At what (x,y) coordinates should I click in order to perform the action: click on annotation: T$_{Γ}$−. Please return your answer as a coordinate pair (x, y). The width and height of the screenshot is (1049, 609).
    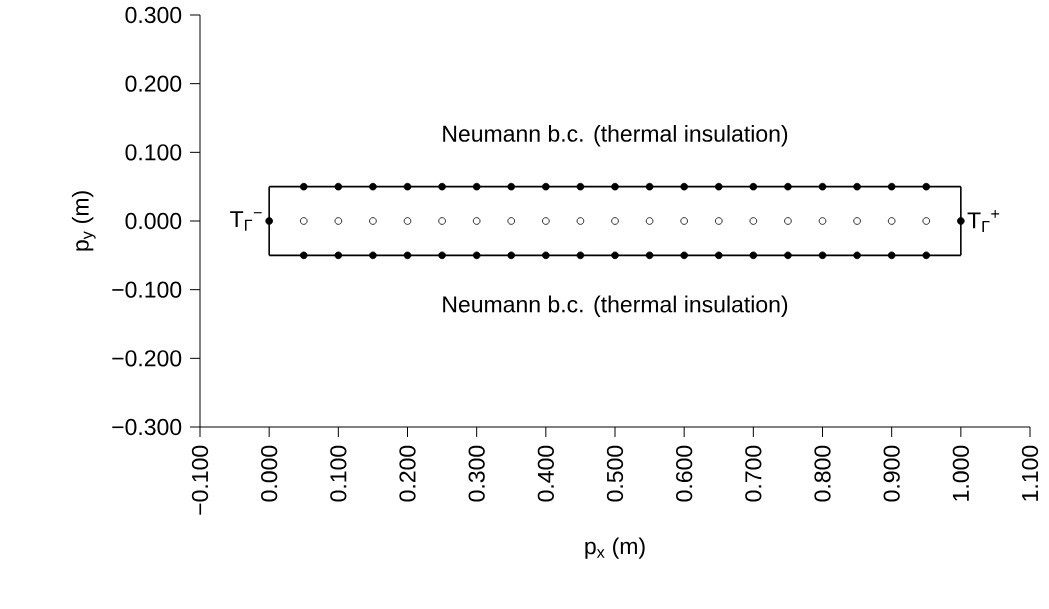
    Looking at the image, I should click on (246, 221).